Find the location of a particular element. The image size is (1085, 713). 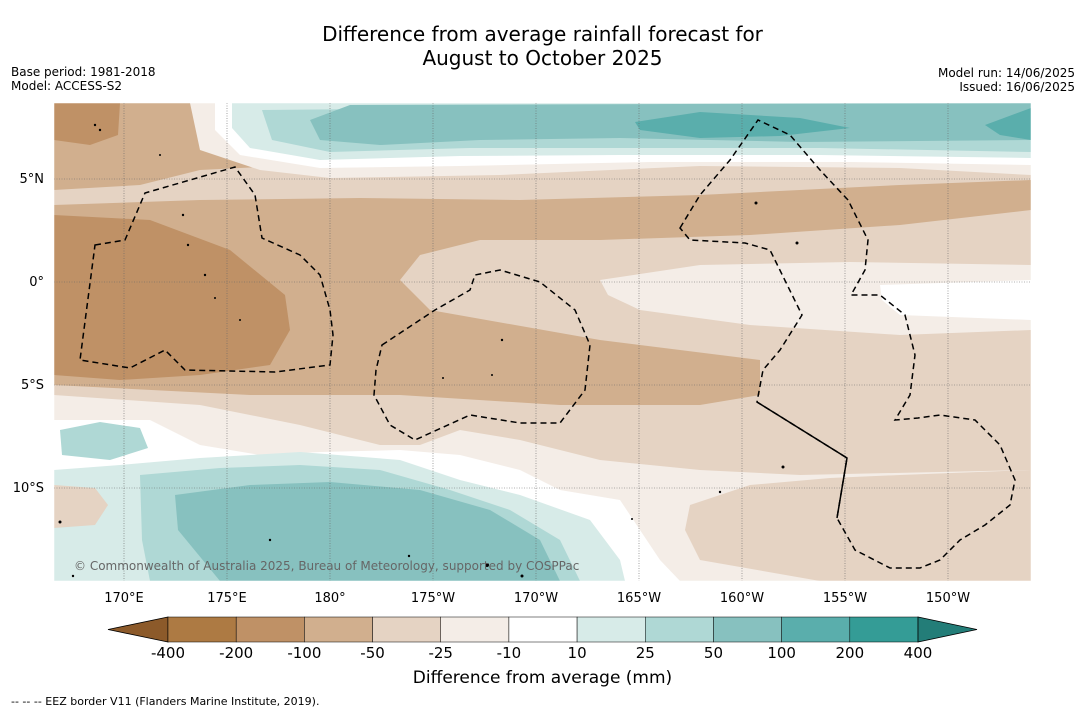

lon-label: 165°W is located at coordinates (639, 598).